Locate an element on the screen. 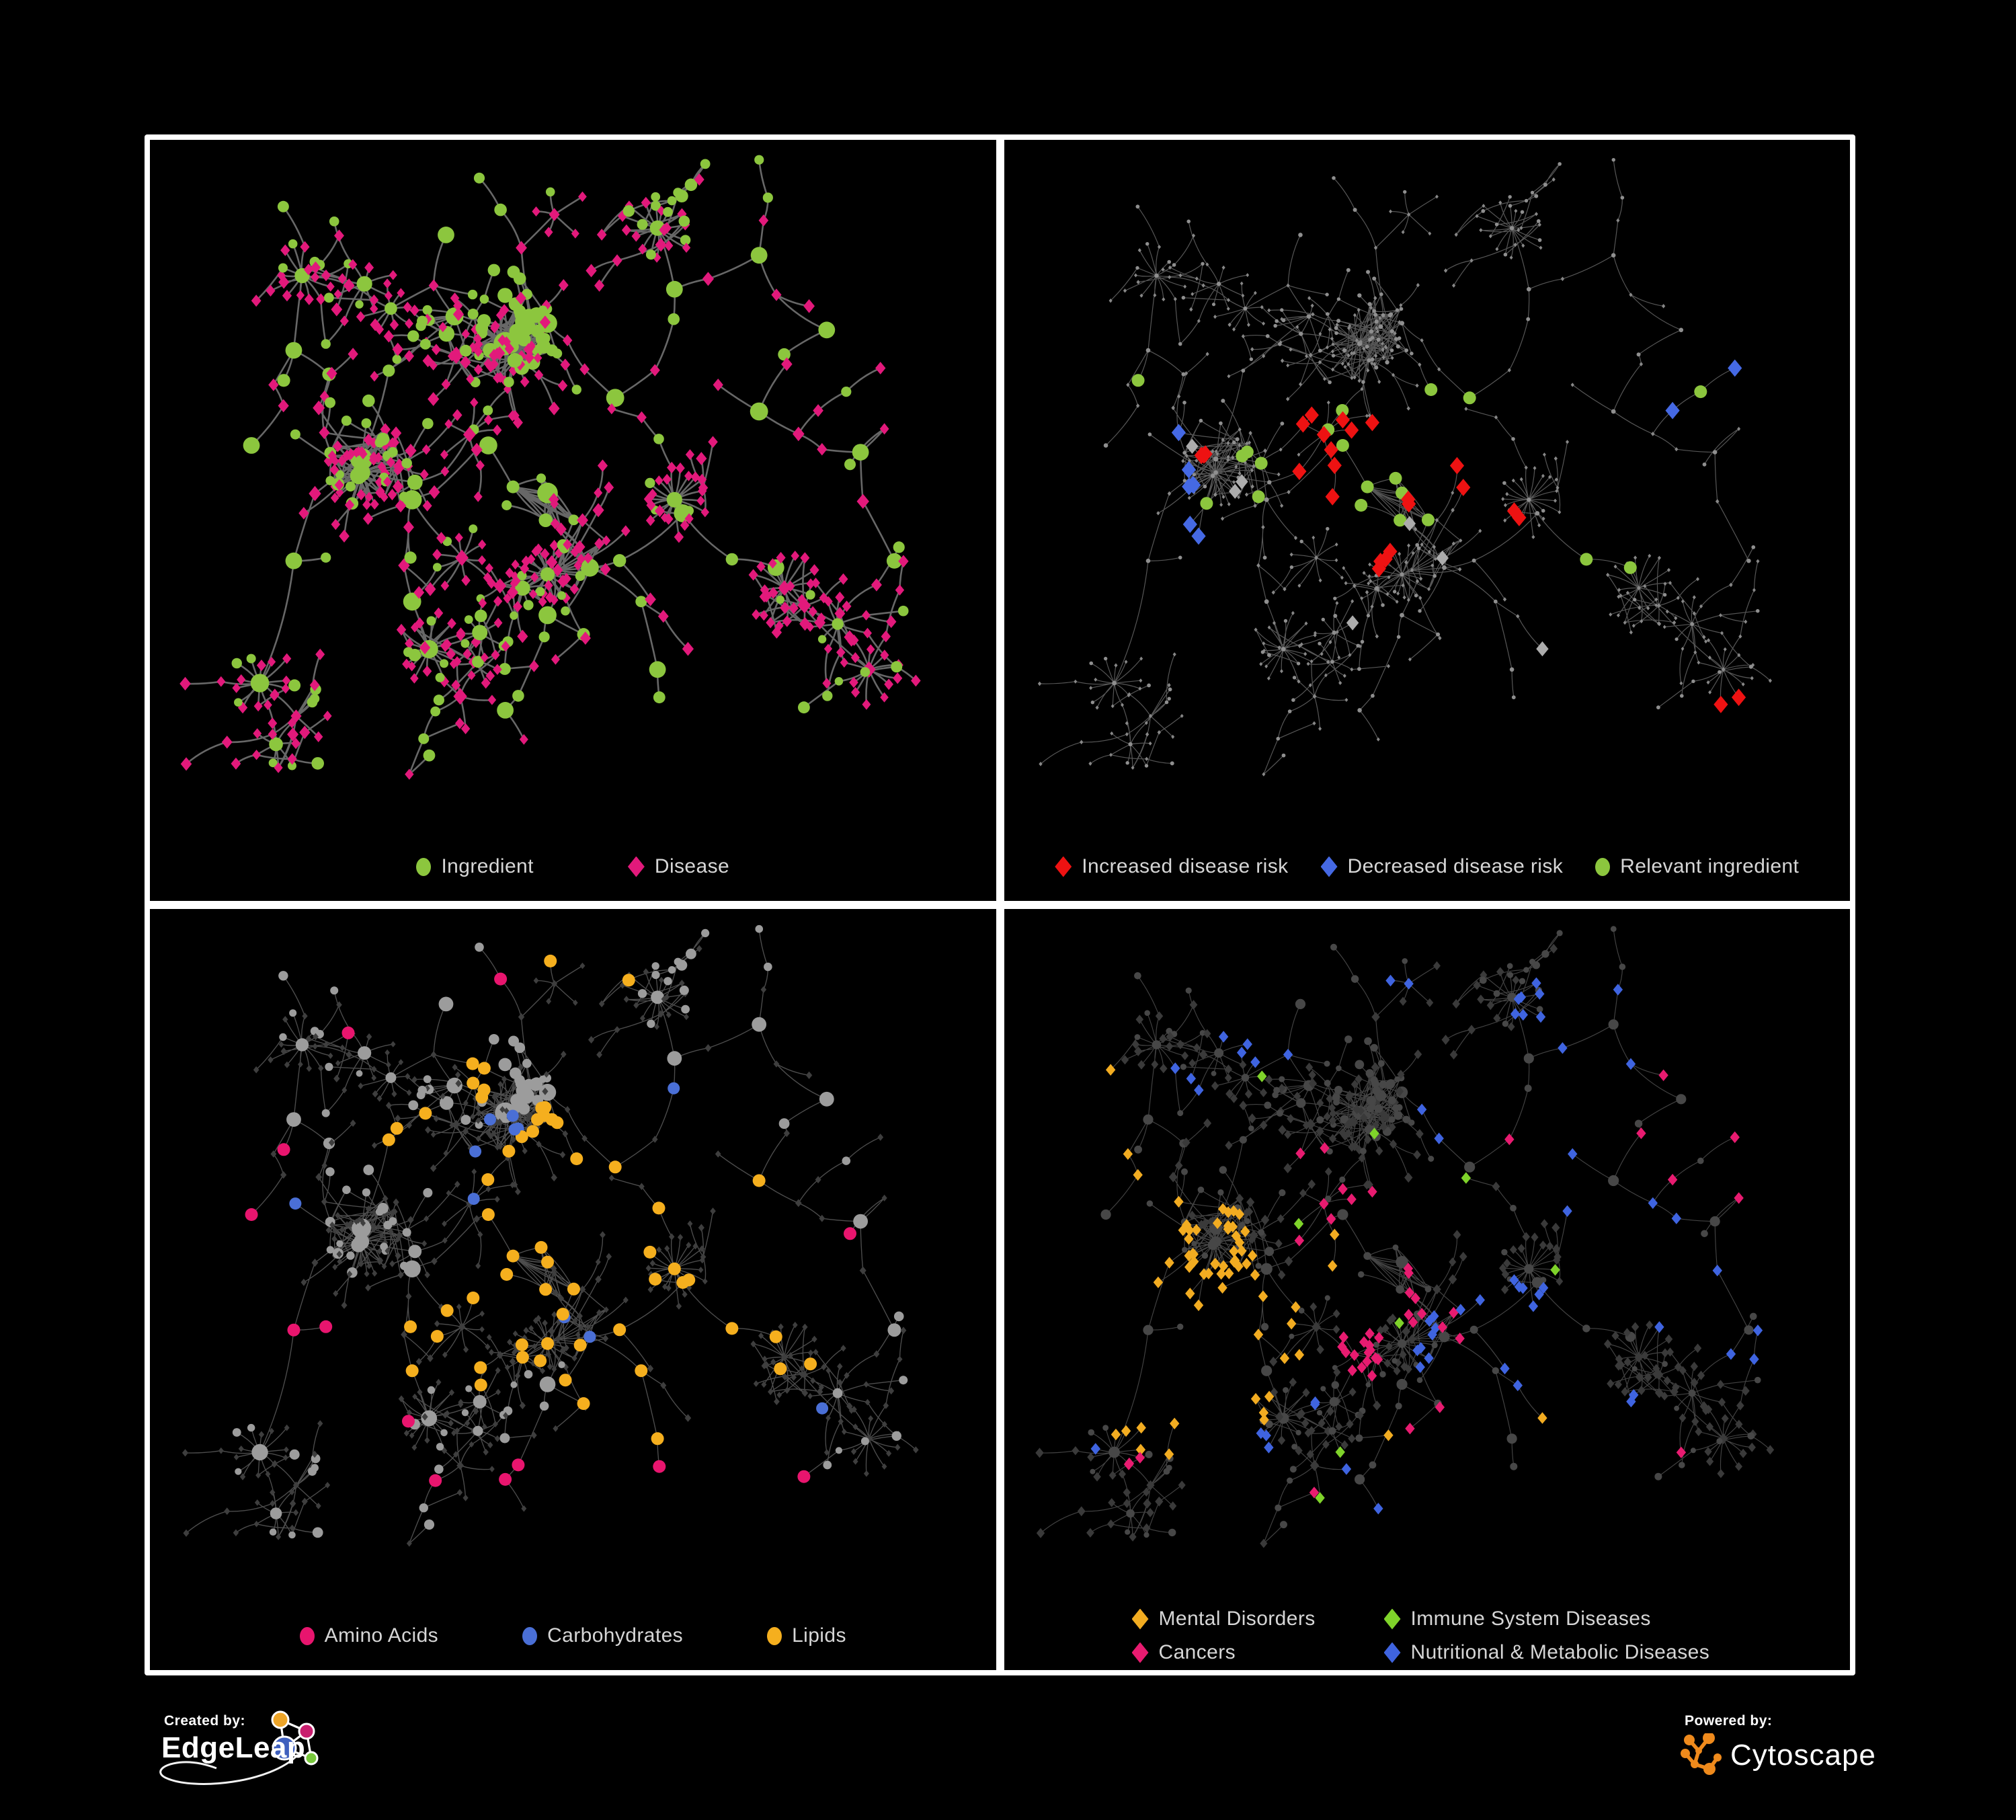 This screenshot has width=2016, height=1820. legend-label: Lipids is located at coordinates (819, 1635).